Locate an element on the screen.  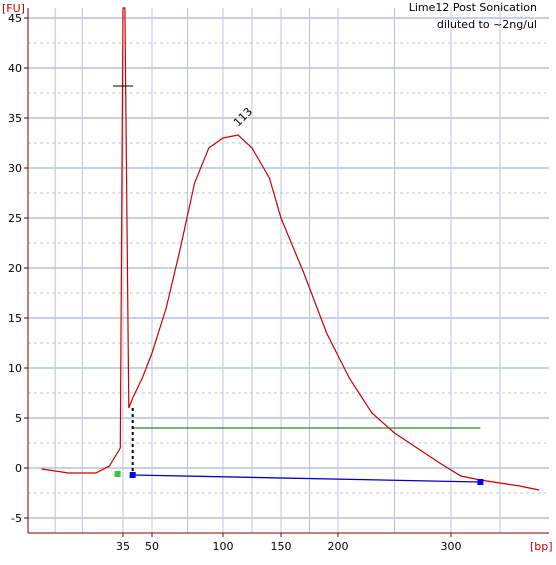
y-tick-label: 20 is located at coordinates (15, 268).